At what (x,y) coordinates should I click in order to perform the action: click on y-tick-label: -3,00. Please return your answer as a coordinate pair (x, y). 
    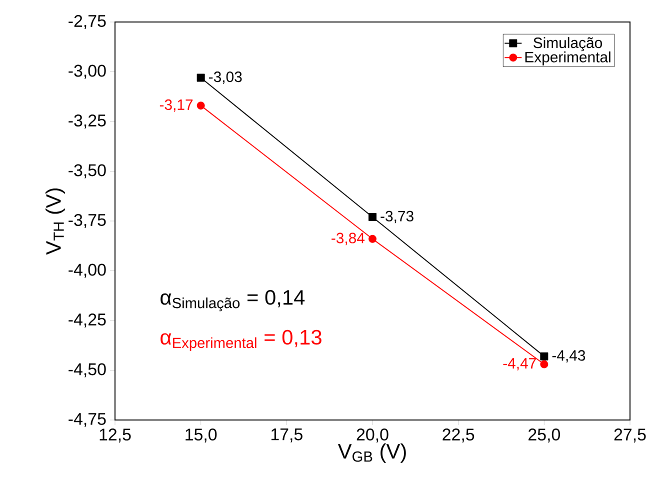
    Looking at the image, I should click on (87, 71).